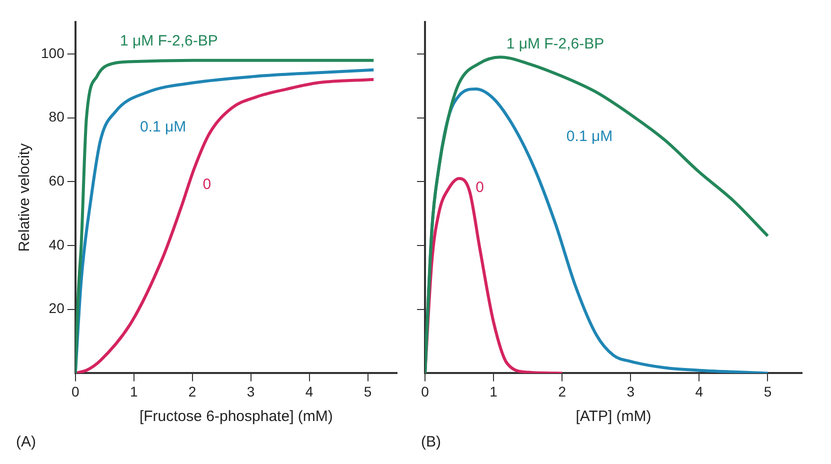 The height and width of the screenshot is (464, 831). Describe the element at coordinates (589, 137) in the screenshot. I see `text: 0.1 μM` at that location.